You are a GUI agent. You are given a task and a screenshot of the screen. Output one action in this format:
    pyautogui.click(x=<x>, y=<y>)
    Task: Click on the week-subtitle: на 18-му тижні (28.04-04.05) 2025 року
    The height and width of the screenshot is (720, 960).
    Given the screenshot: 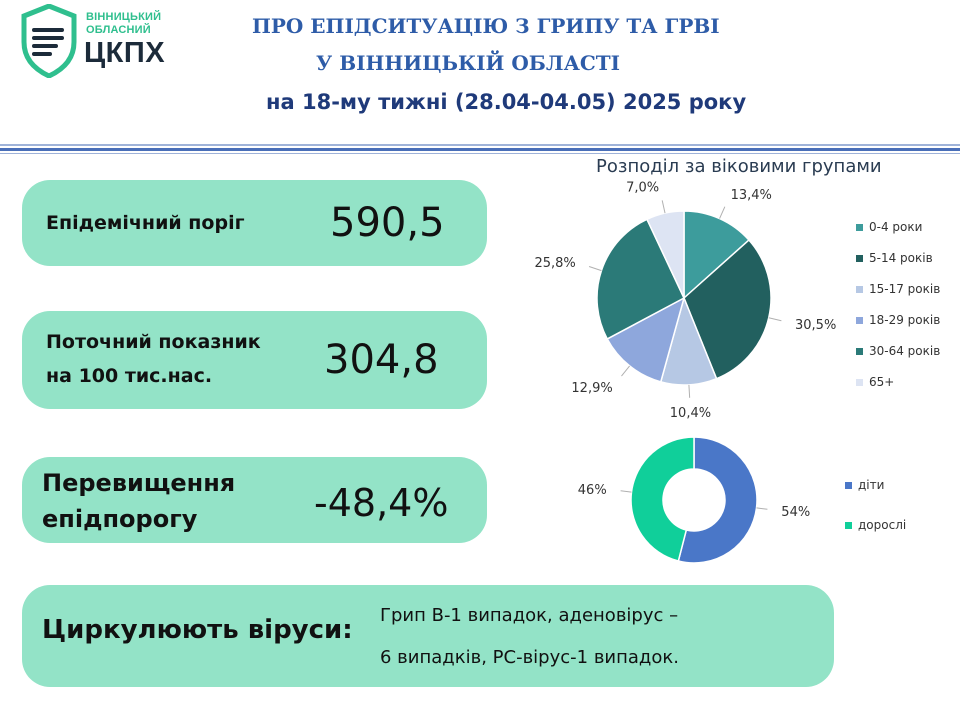 What is the action you would take?
    pyautogui.click(x=506, y=102)
    